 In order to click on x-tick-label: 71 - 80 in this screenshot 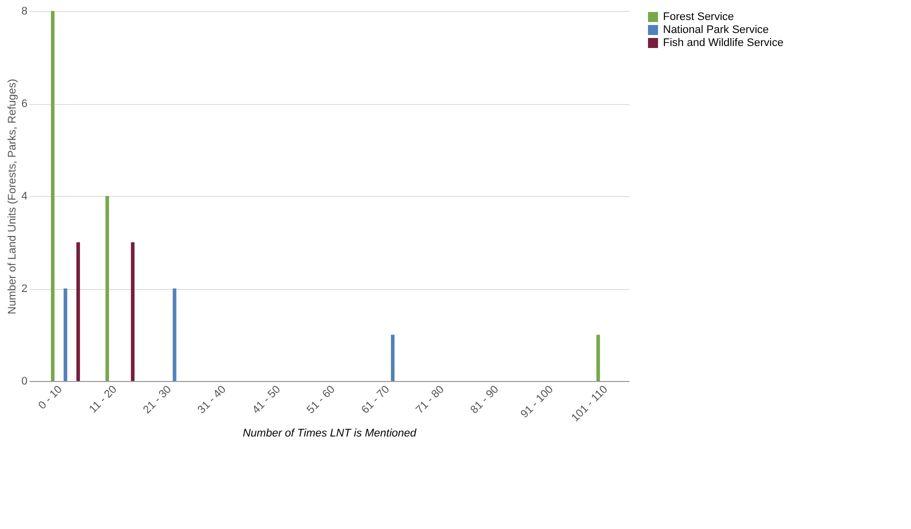, I will do `click(430, 400)`.